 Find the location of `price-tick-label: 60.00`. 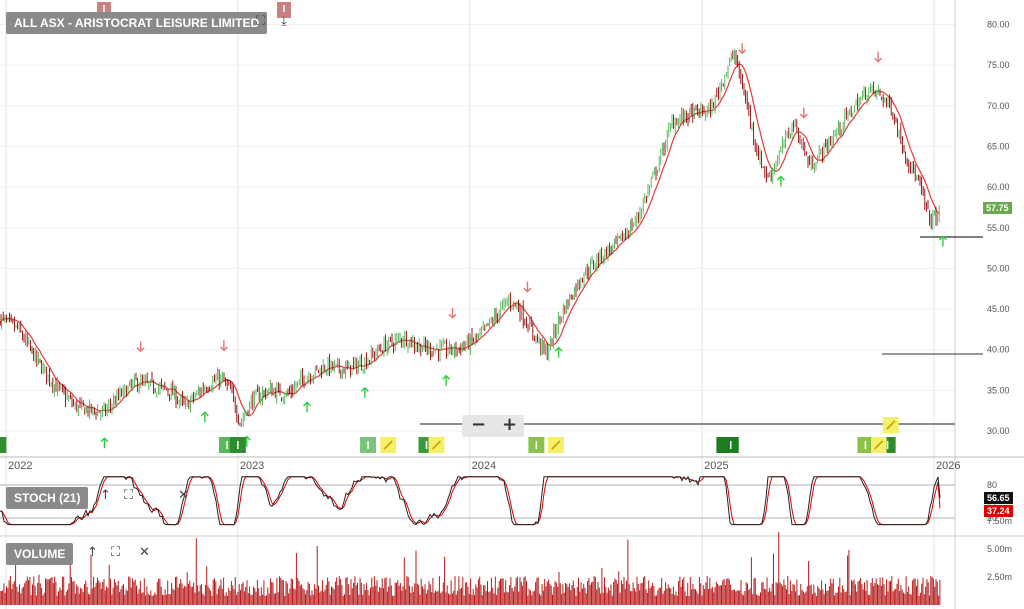

price-tick-label: 60.00 is located at coordinates (998, 187).